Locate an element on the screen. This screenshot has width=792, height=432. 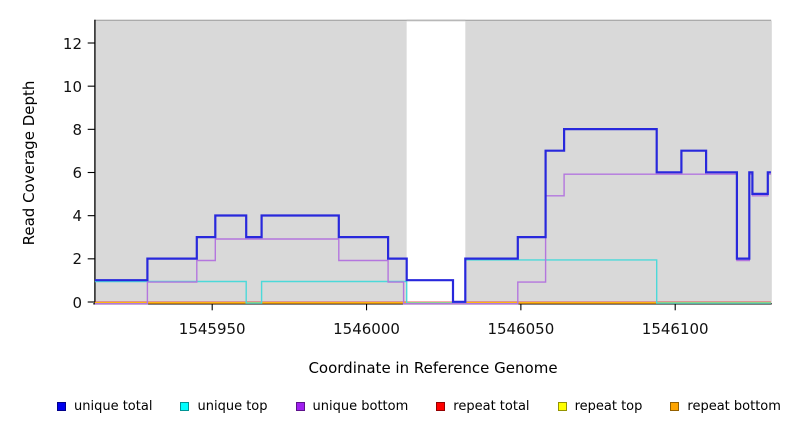
x-tick-label: 1546000 is located at coordinates (366, 328).